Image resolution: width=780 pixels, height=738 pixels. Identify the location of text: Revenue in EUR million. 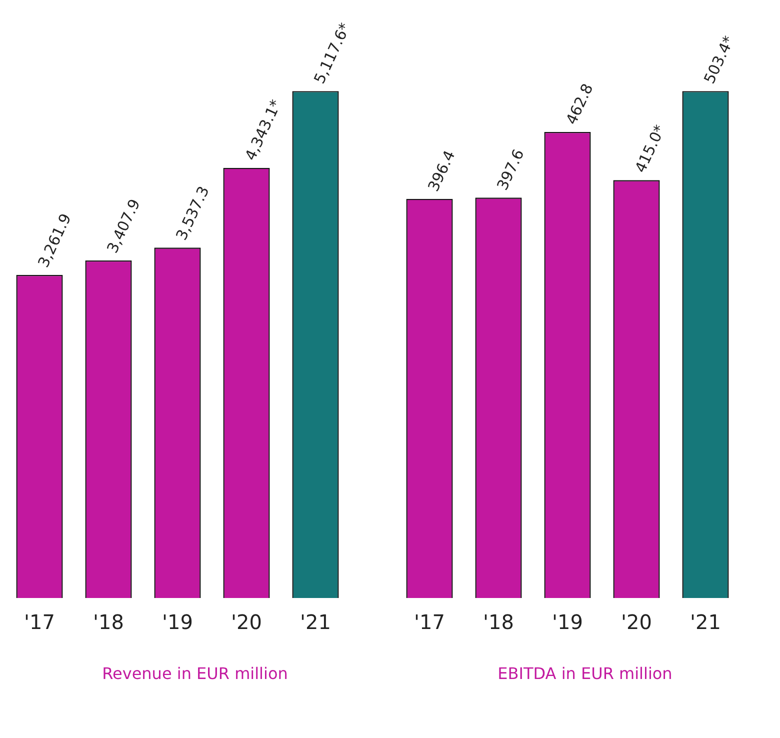
(195, 673).